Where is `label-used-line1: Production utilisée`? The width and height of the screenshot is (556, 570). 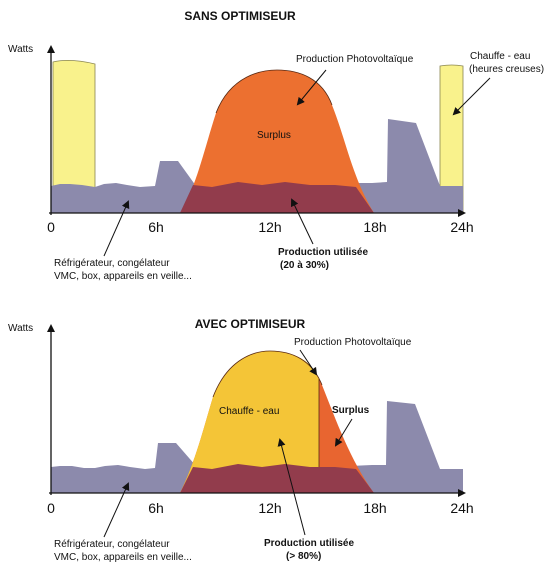 label-used-line1: Production utilisée is located at coordinates (323, 252).